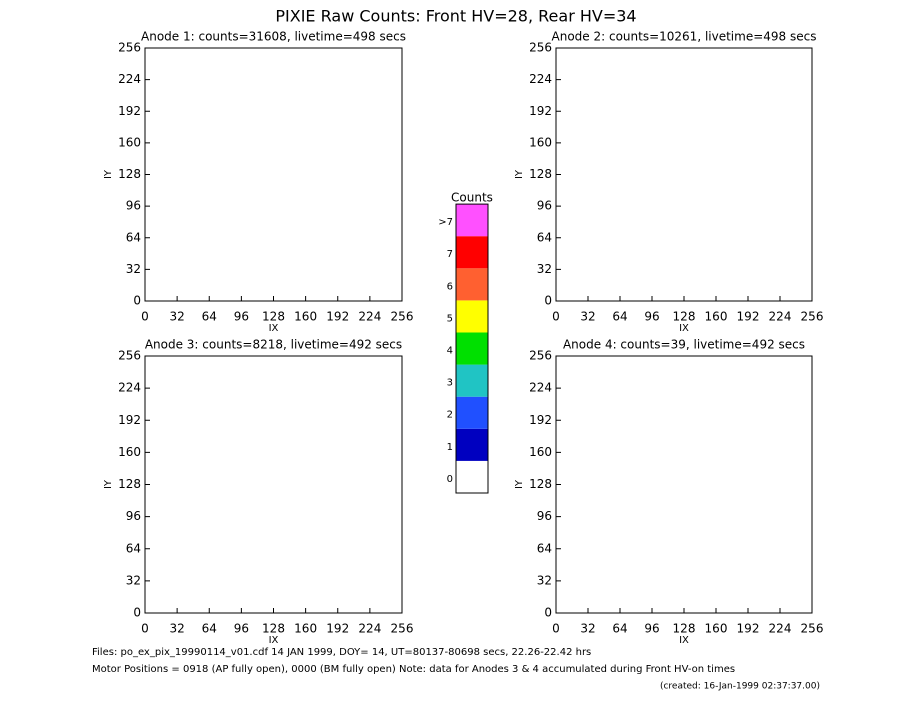  Describe the element at coordinates (740, 687) in the screenshot. I see `footer-created: (created: 16-Jan-1999 02:37:37.00)` at that location.